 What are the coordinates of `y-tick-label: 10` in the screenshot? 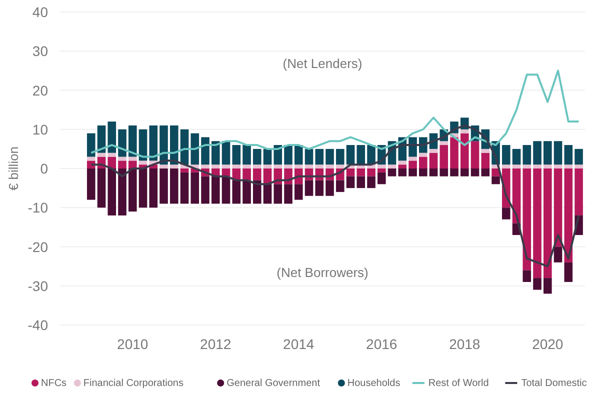 It's located at (40, 129).